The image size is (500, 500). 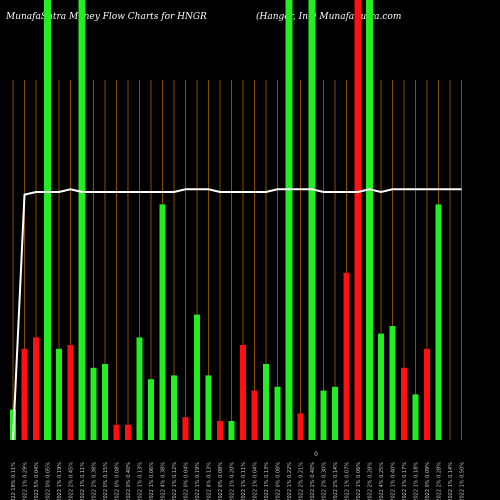 I want to click on x-tick-label: 04 Mon 2022 1% 0.29%, so click(x=26, y=481).